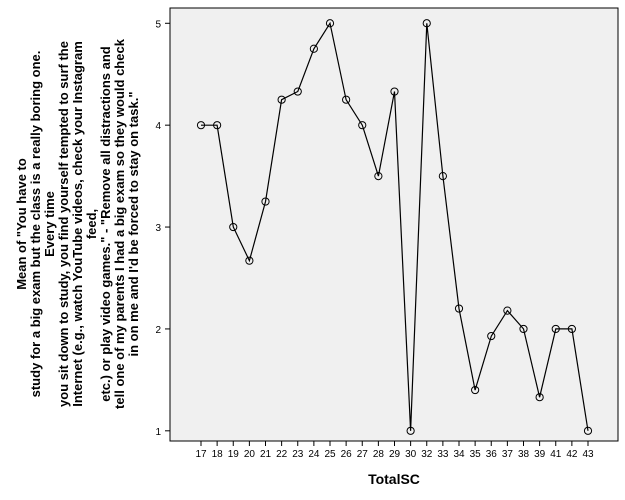 The width and height of the screenshot is (625, 500). Describe the element at coordinates (540, 454) in the screenshot. I see `x-tick-label: 39` at that location.